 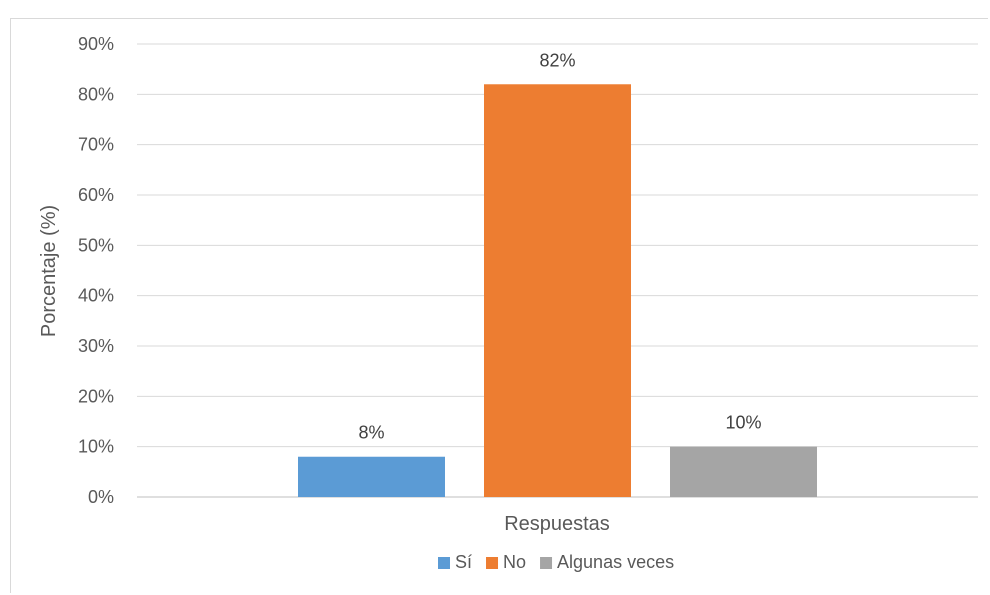 I want to click on data-label: 8%, so click(x=371, y=433).